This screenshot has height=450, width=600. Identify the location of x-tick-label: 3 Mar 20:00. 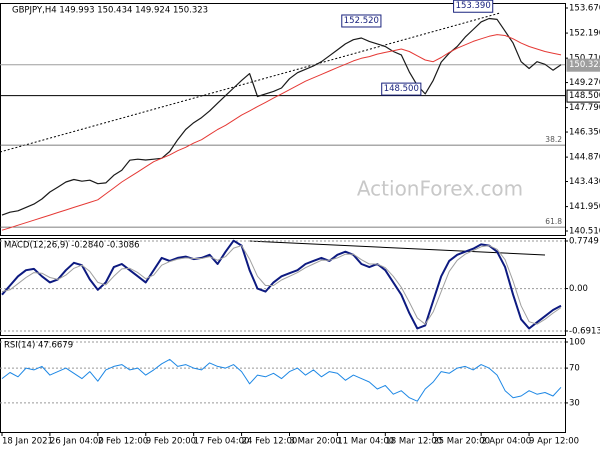
(314, 442).